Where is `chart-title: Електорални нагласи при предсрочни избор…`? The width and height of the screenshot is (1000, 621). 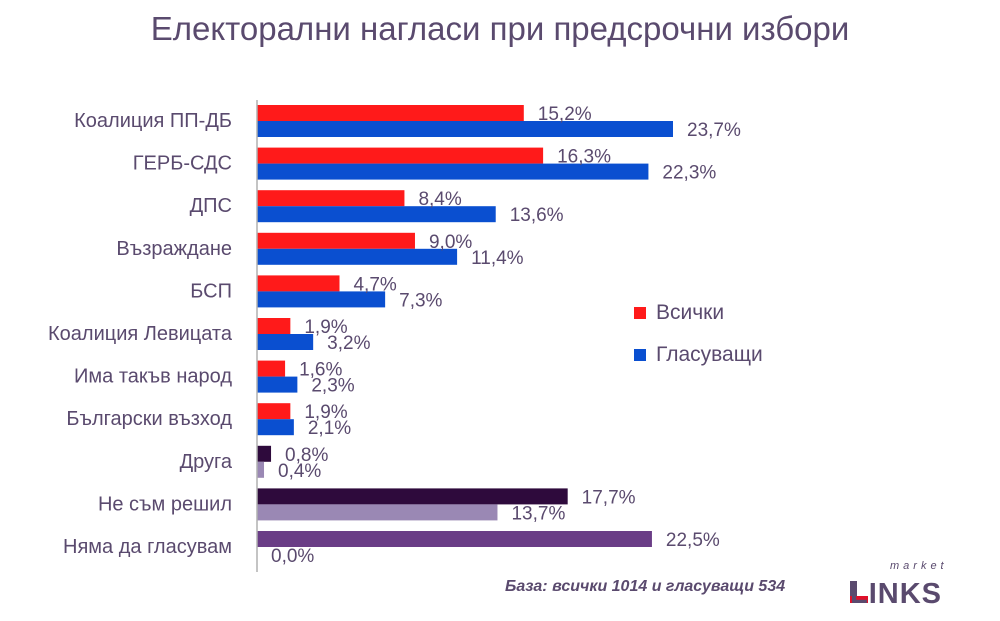 chart-title: Електорални нагласи при предсрочни избор… is located at coordinates (500, 28).